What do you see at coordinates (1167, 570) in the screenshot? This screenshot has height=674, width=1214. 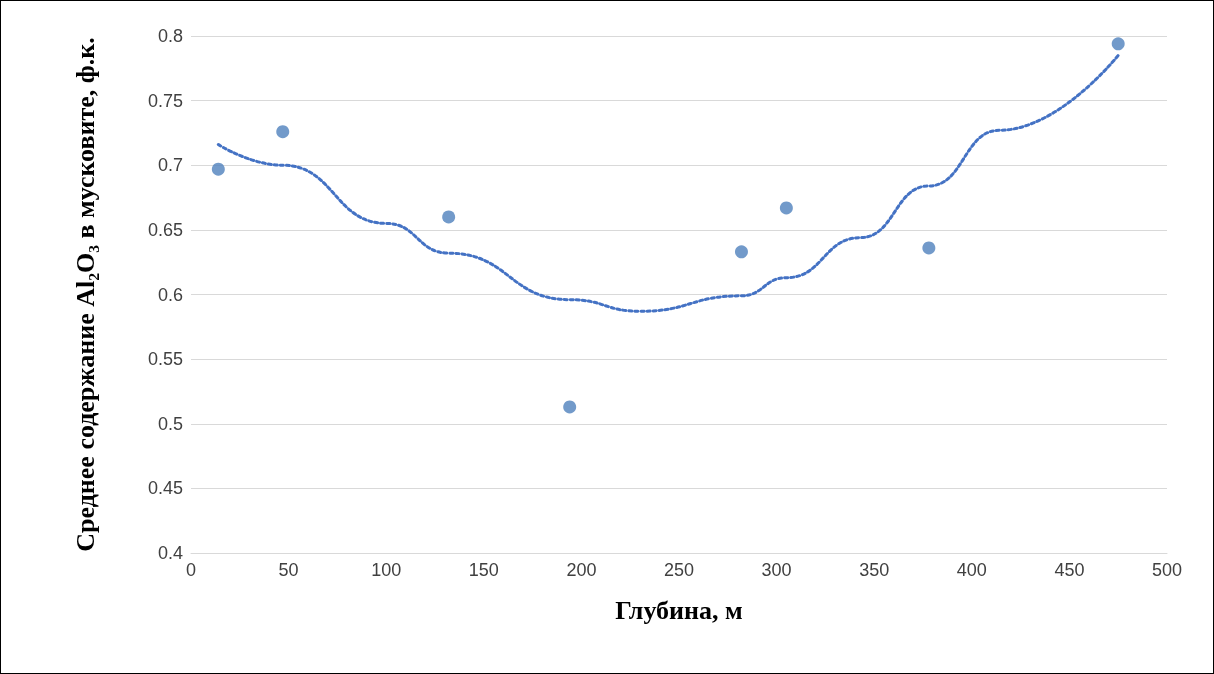 I see `x-tick-label: 500` at bounding box center [1167, 570].